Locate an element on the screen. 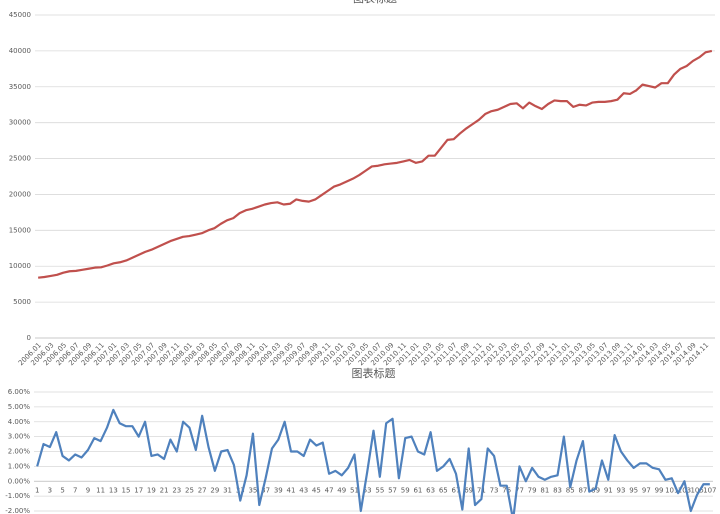 This screenshot has width=720, height=514. y-tick-label: 15000 is located at coordinates (20, 230).